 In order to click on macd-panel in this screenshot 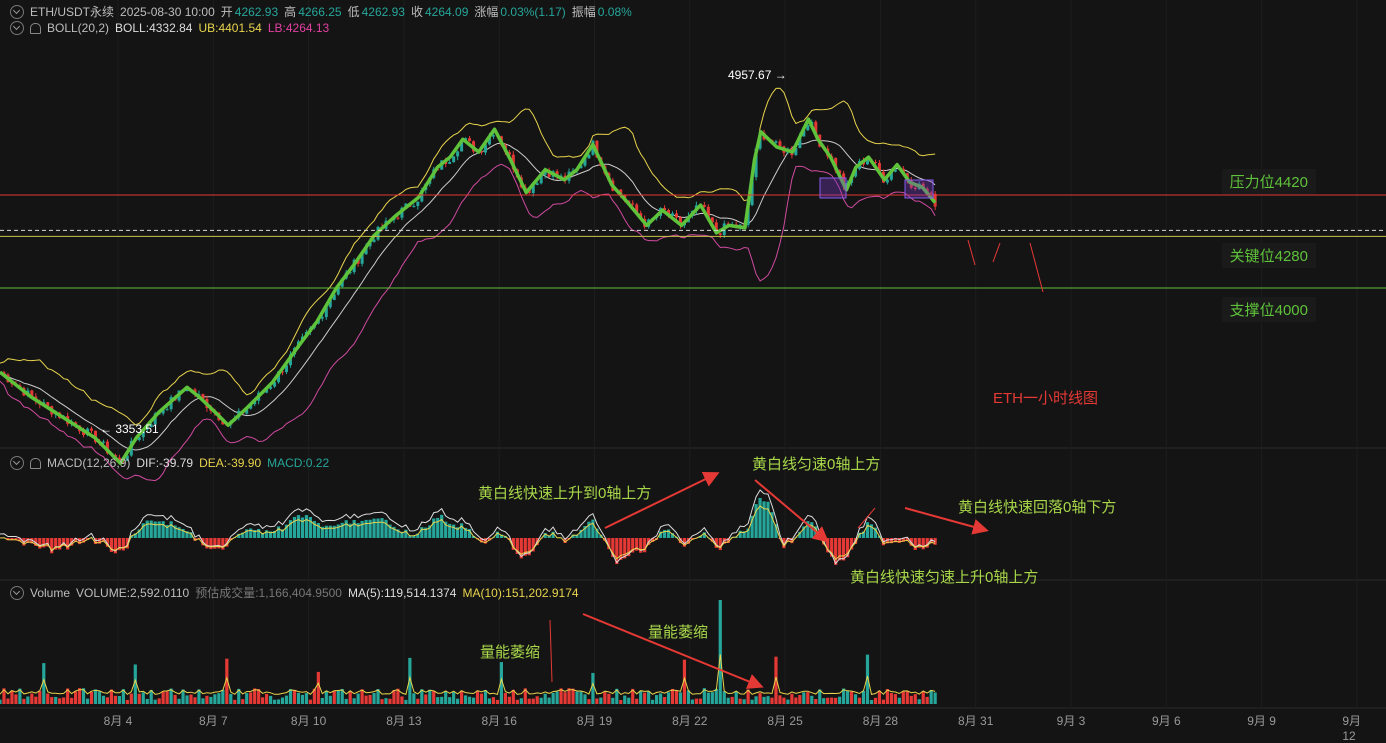, I will do `click(468, 527)`.